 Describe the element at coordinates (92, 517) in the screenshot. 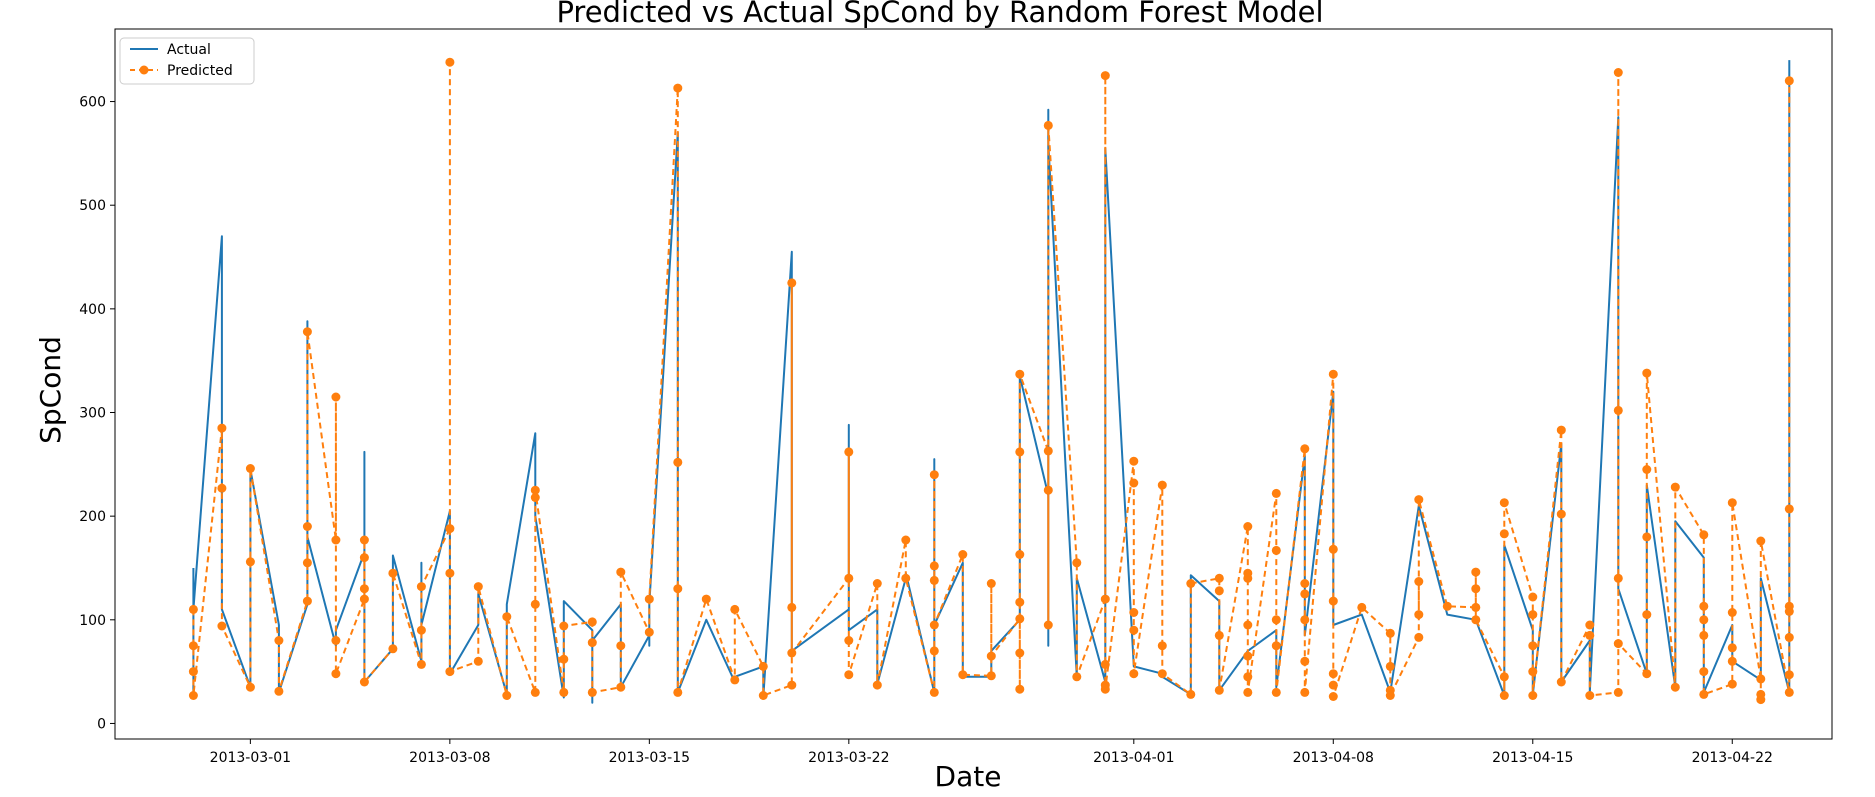

I see `y-tick-label-200: 200` at that location.